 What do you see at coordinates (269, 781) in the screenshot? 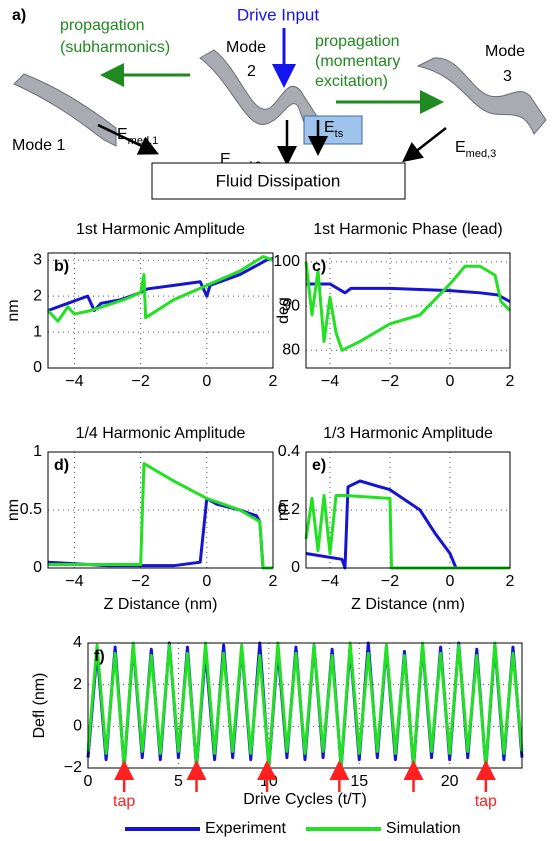
I see `x-tick-label: 10` at bounding box center [269, 781].